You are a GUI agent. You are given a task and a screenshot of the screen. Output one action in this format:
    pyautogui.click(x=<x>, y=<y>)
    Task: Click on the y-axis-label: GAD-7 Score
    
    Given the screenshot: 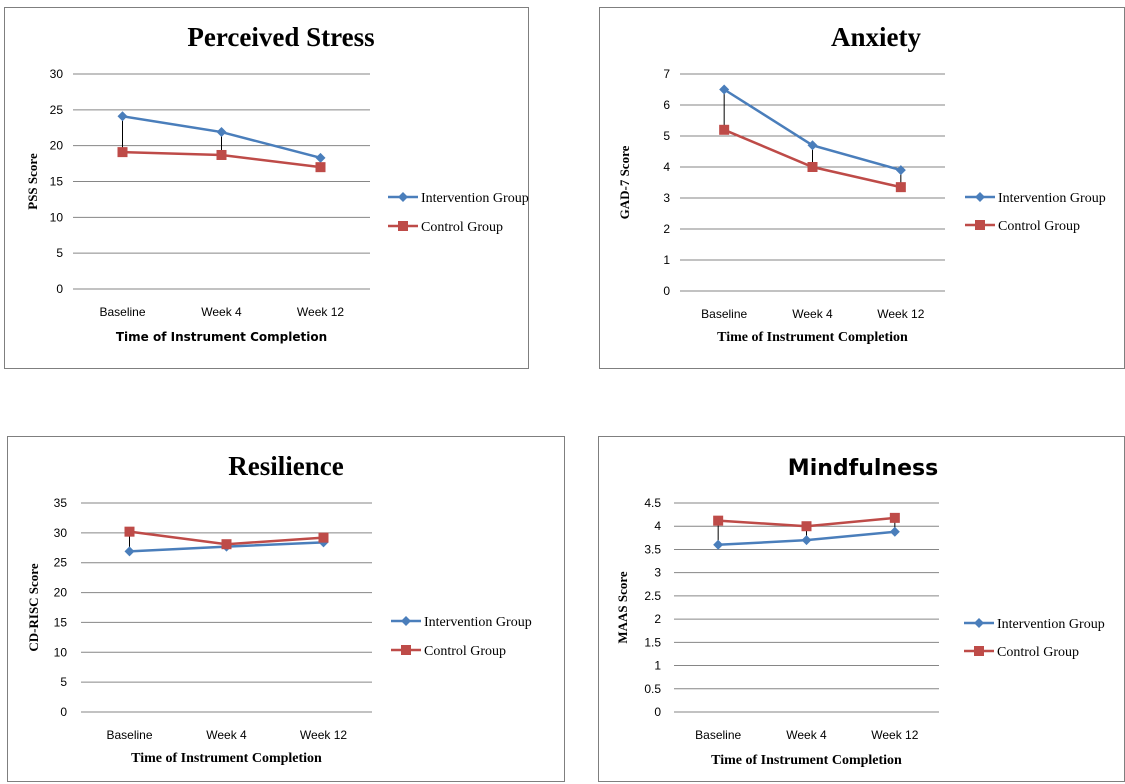 What is the action you would take?
    pyautogui.click(x=624, y=182)
    